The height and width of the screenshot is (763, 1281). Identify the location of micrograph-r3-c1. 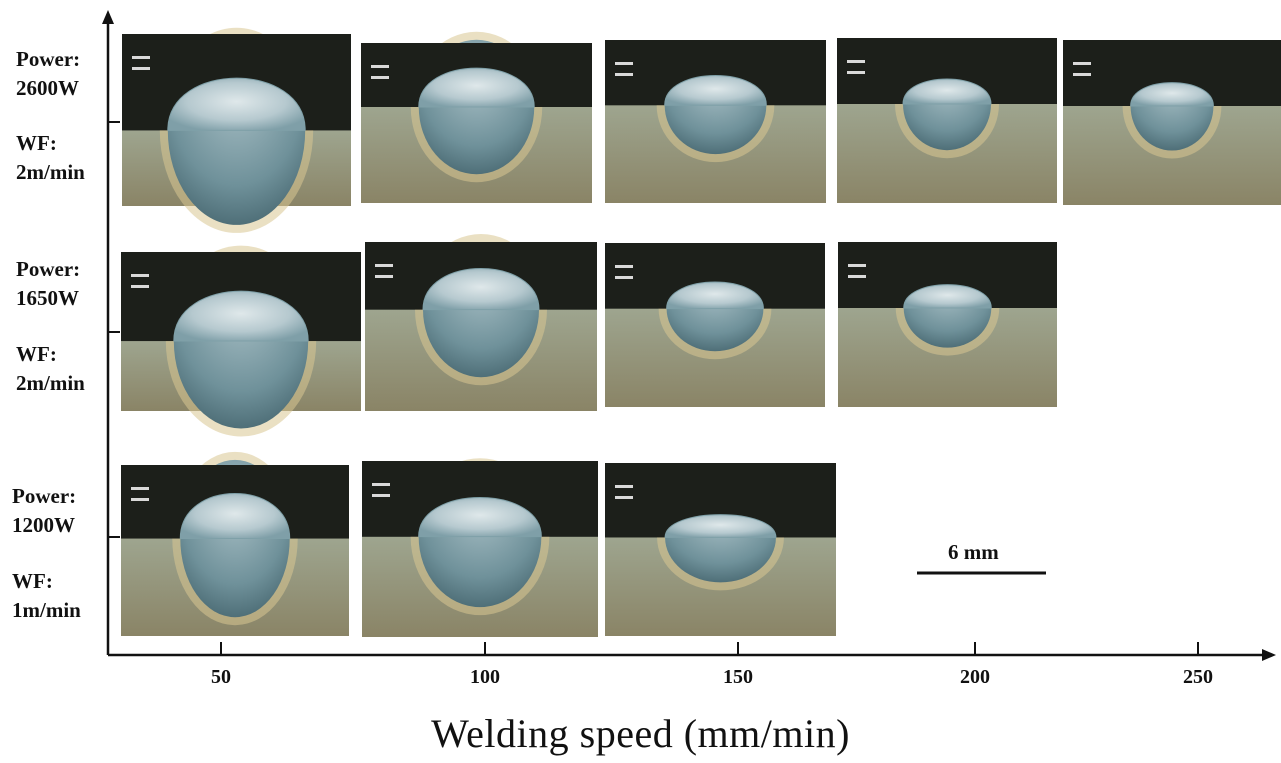
(235, 543).